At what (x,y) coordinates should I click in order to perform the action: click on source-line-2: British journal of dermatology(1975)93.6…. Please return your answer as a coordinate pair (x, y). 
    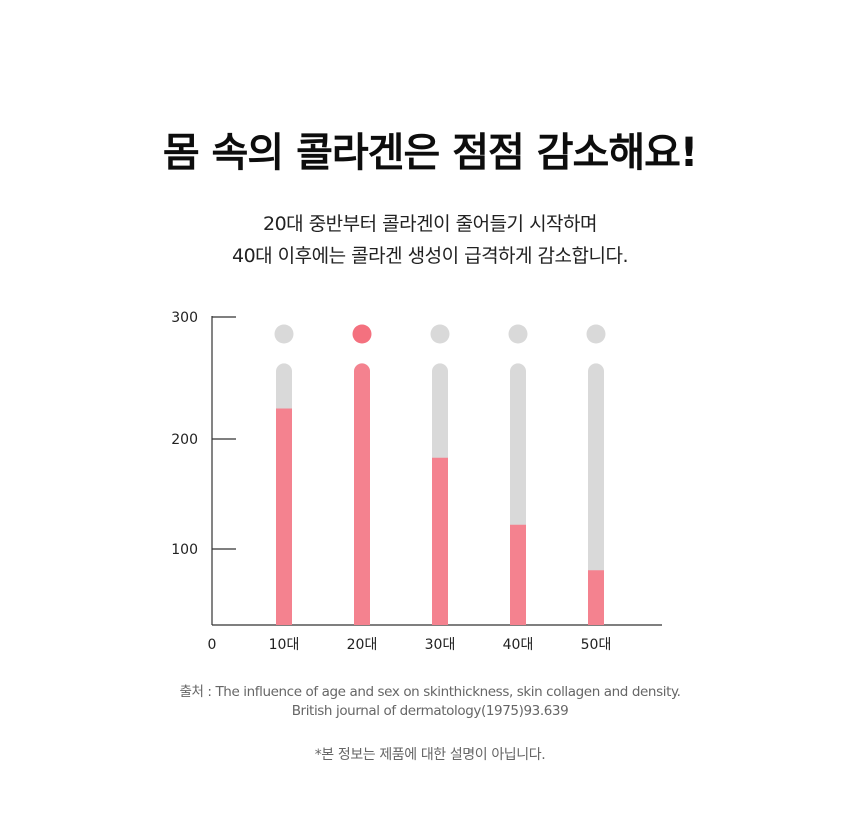
    Looking at the image, I should click on (430, 711).